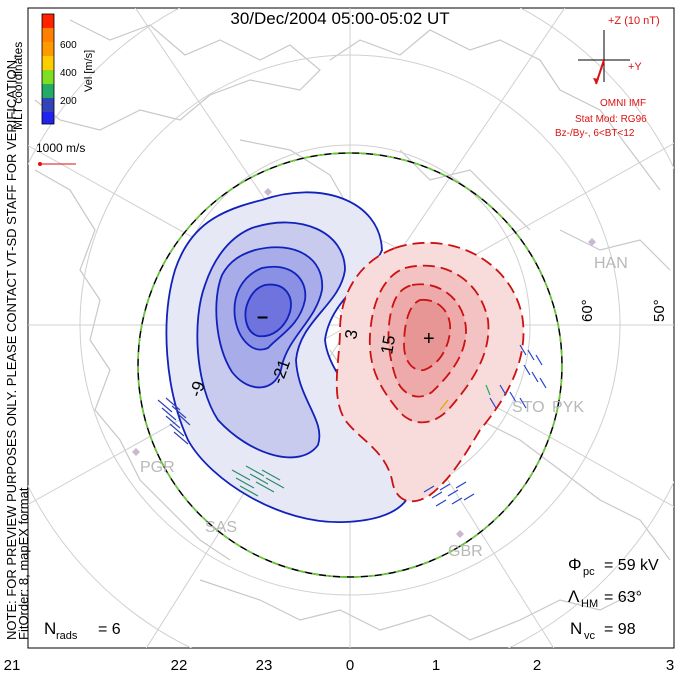 This screenshot has width=680, height=674. I want to click on coordinates-label: MLT coordinates, so click(18, 86).